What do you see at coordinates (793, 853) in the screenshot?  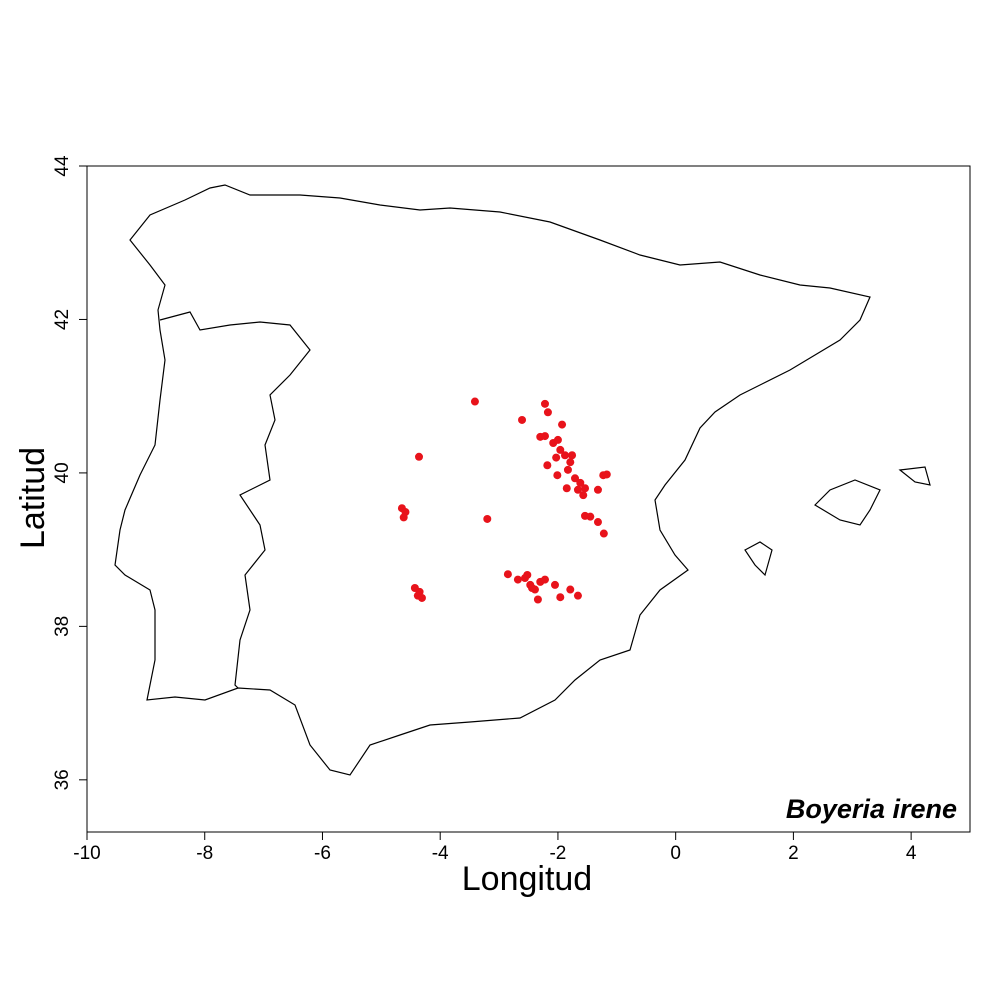 I see `x-tick-label: 2` at bounding box center [793, 853].